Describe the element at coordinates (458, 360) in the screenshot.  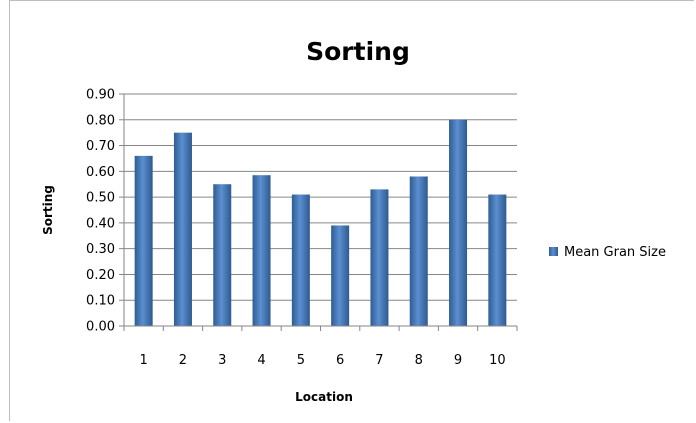
I see `x-tick-label: 9` at that location.